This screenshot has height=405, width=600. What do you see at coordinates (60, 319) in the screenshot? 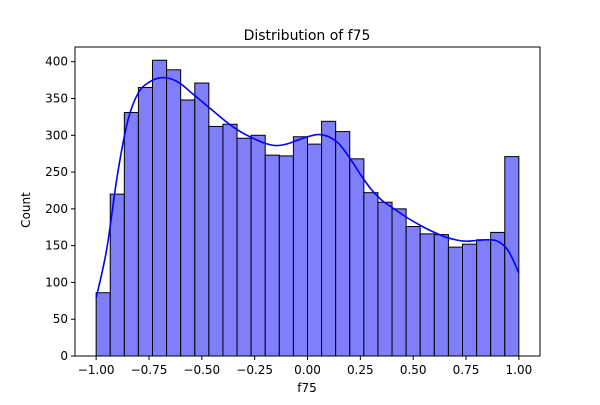
I see `y-tick-label: 50` at bounding box center [60, 319].